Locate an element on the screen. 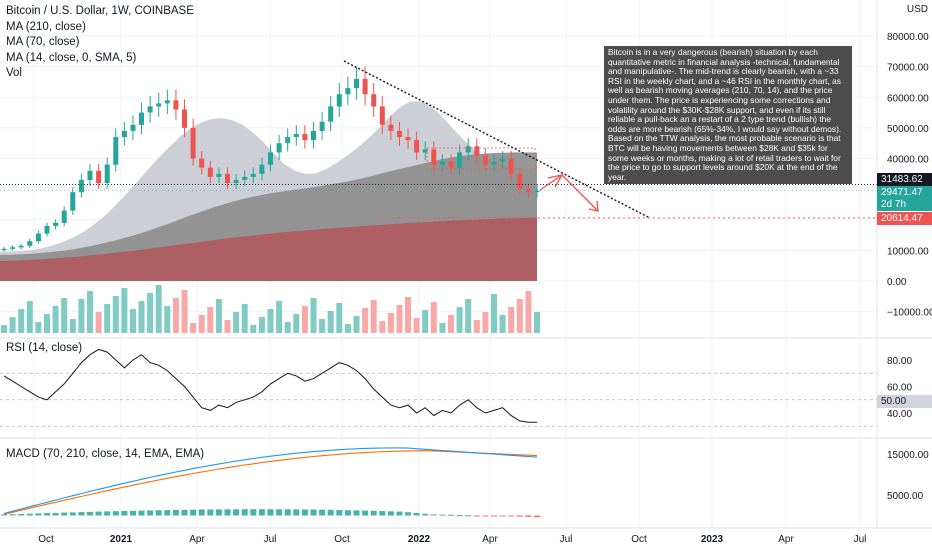 The image size is (932, 550). price-tick-label: −10000.00 is located at coordinates (909, 313).